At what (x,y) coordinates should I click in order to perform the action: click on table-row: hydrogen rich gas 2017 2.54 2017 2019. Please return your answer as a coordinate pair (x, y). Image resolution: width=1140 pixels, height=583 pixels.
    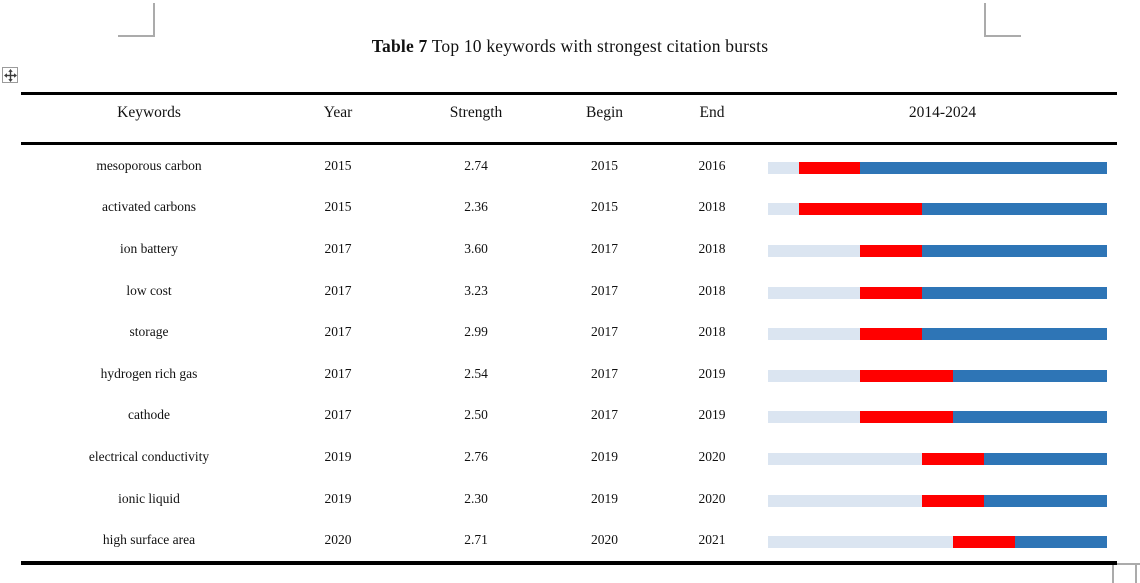
    Looking at the image, I should click on (569, 374).